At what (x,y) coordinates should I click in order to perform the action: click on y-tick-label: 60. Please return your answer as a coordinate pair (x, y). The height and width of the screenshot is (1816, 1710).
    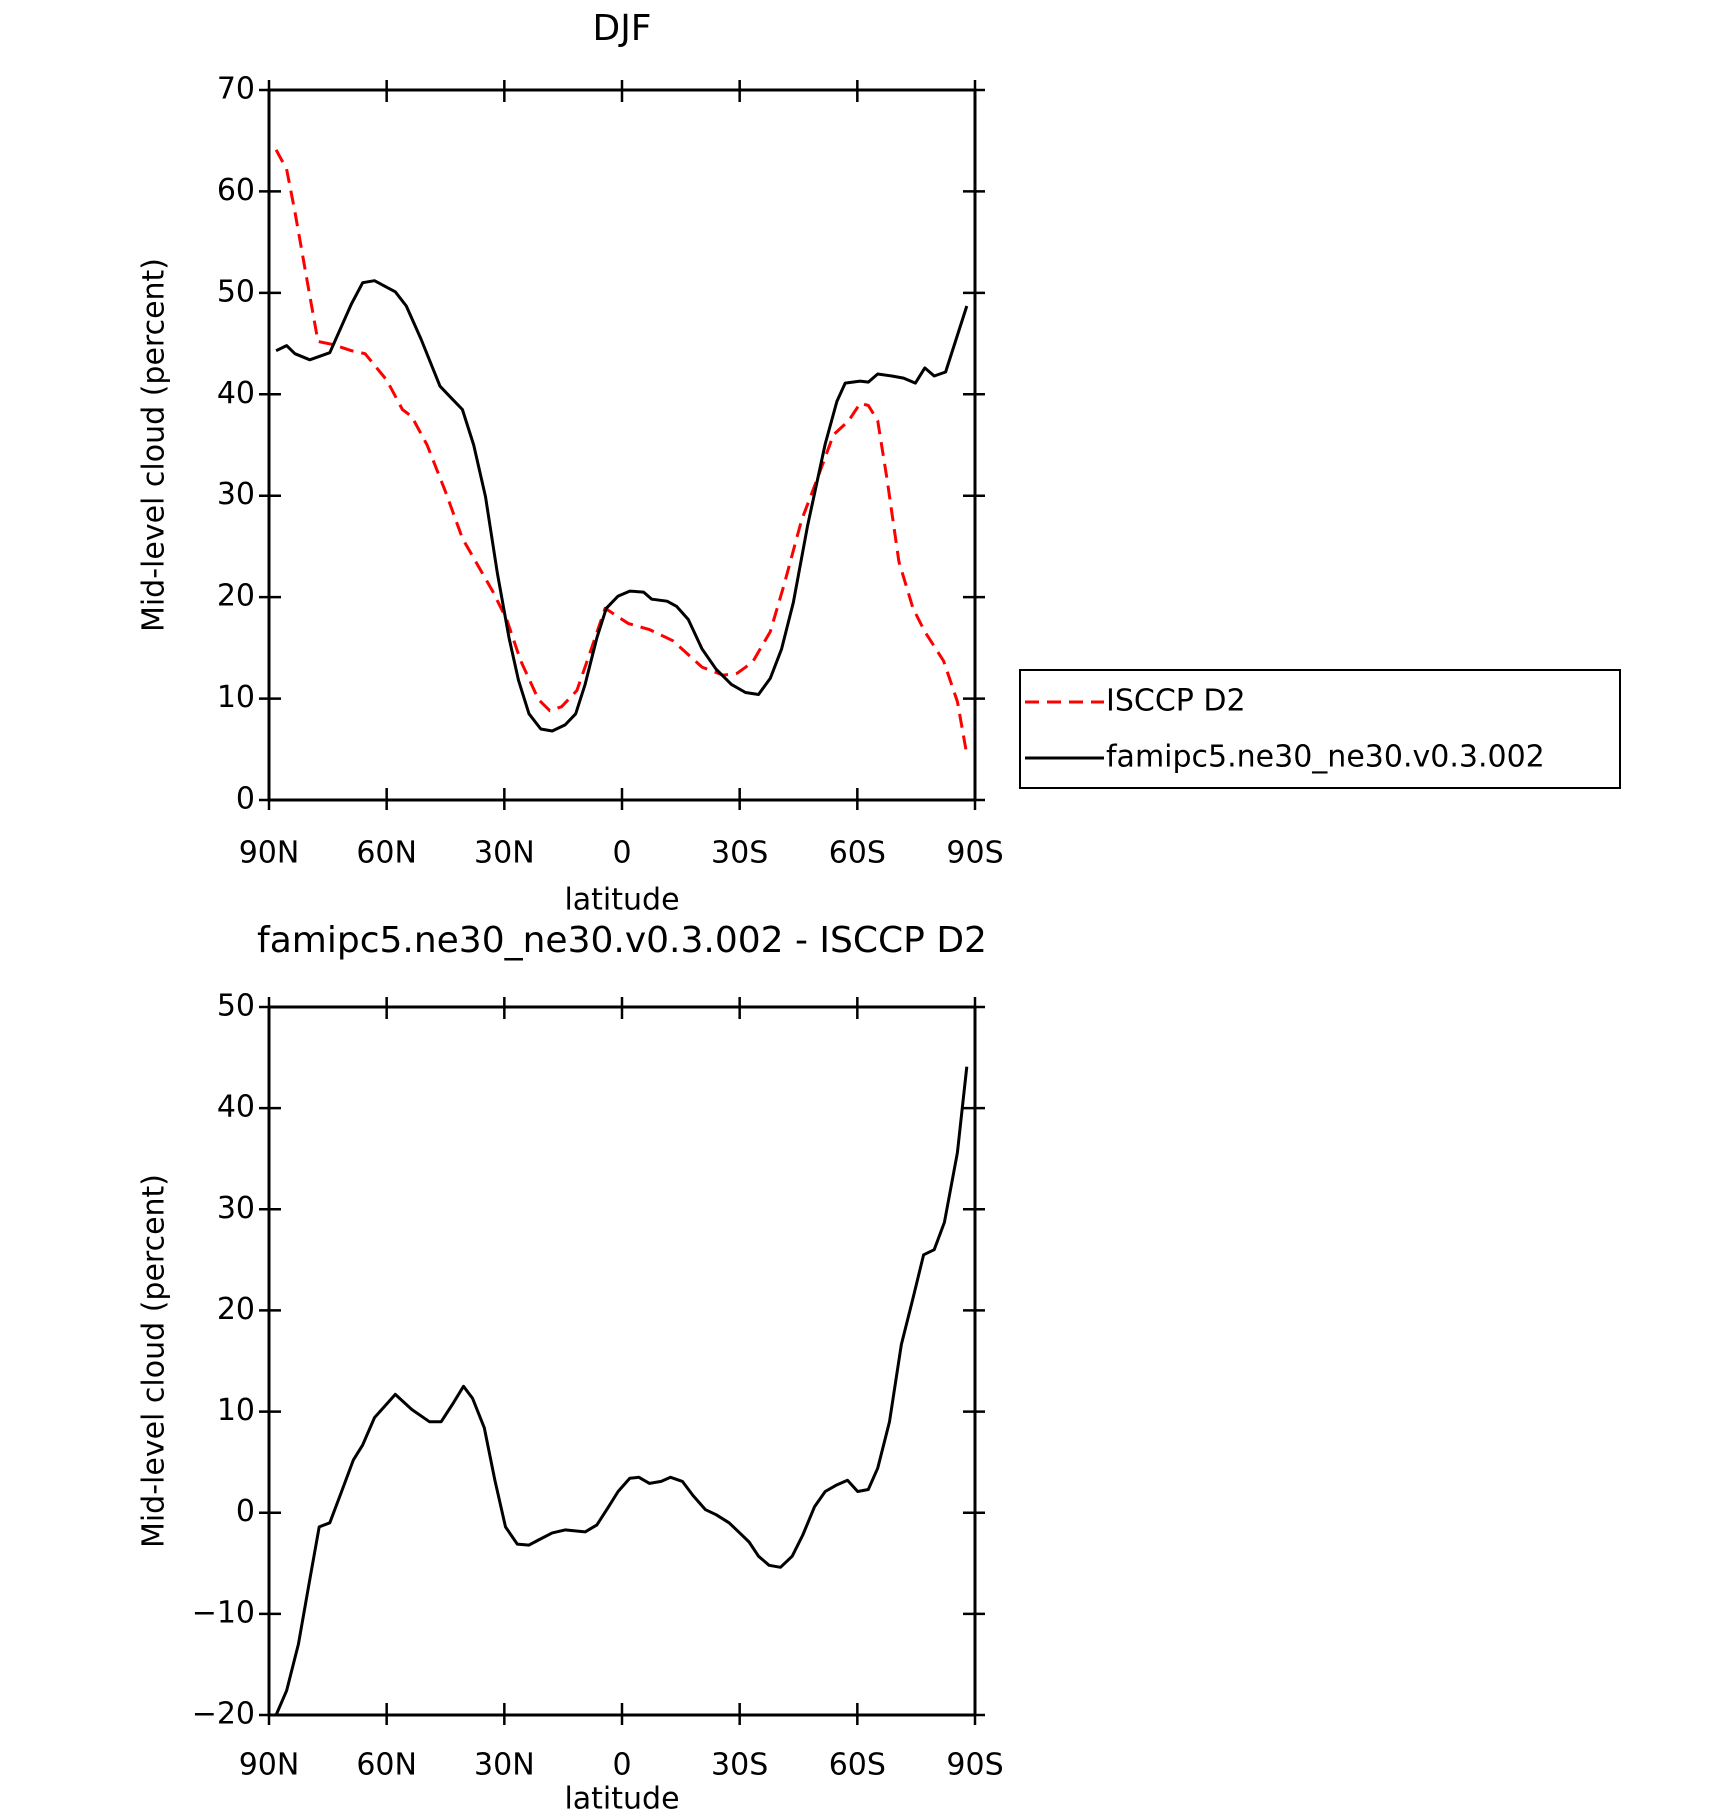
    Looking at the image, I should click on (236, 190).